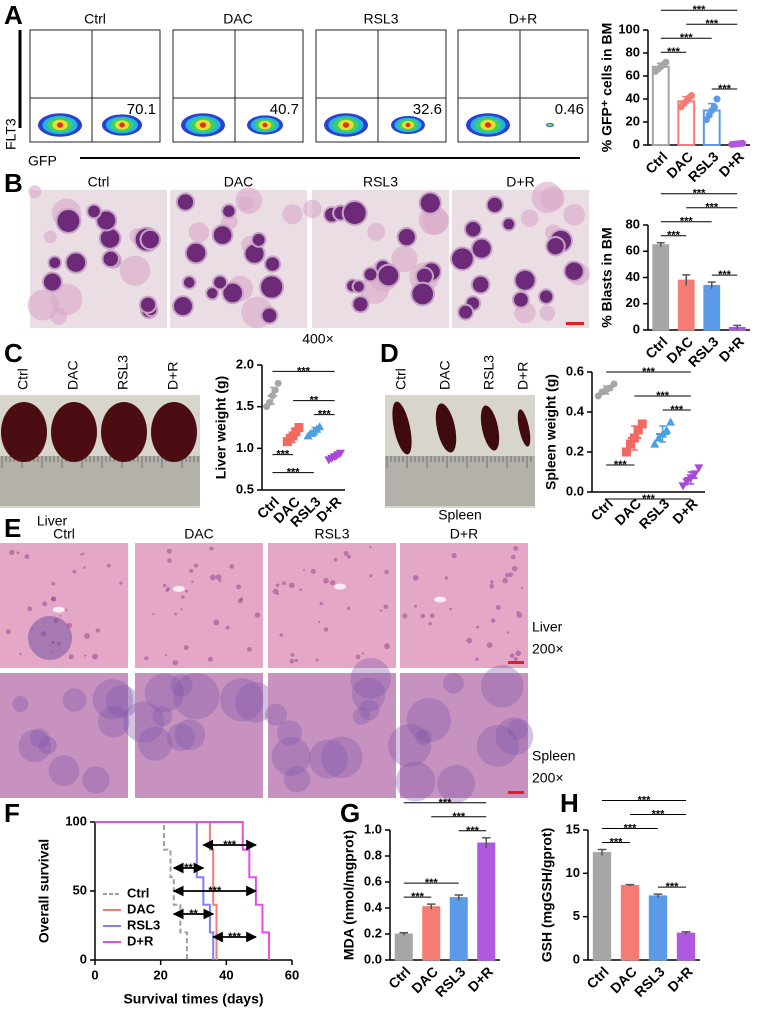  I want to click on legend-label: RSL3, so click(143, 924).